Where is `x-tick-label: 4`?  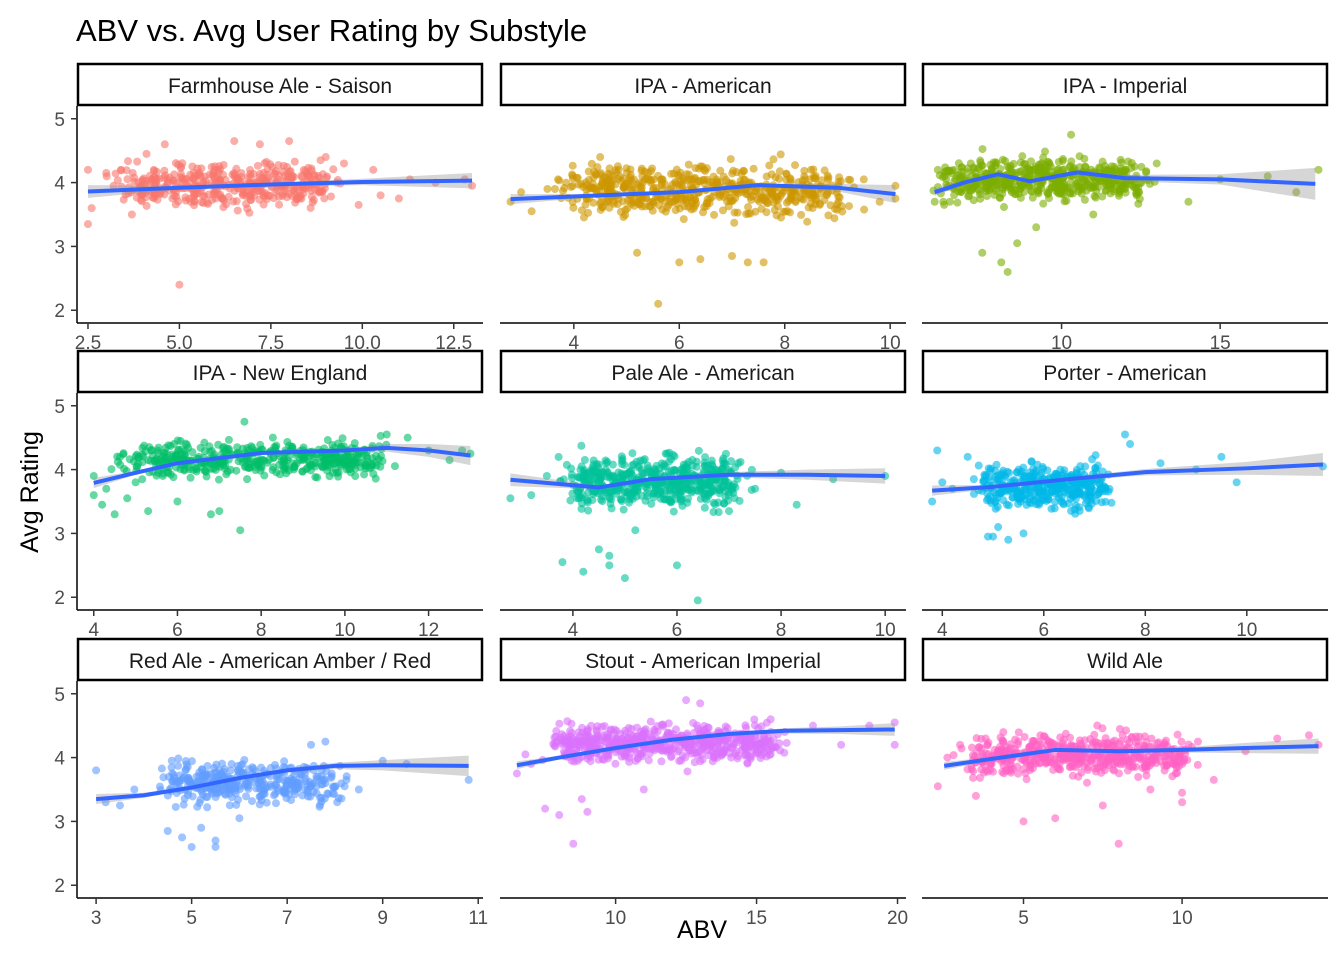
x-tick-label: 4 is located at coordinates (93, 630).